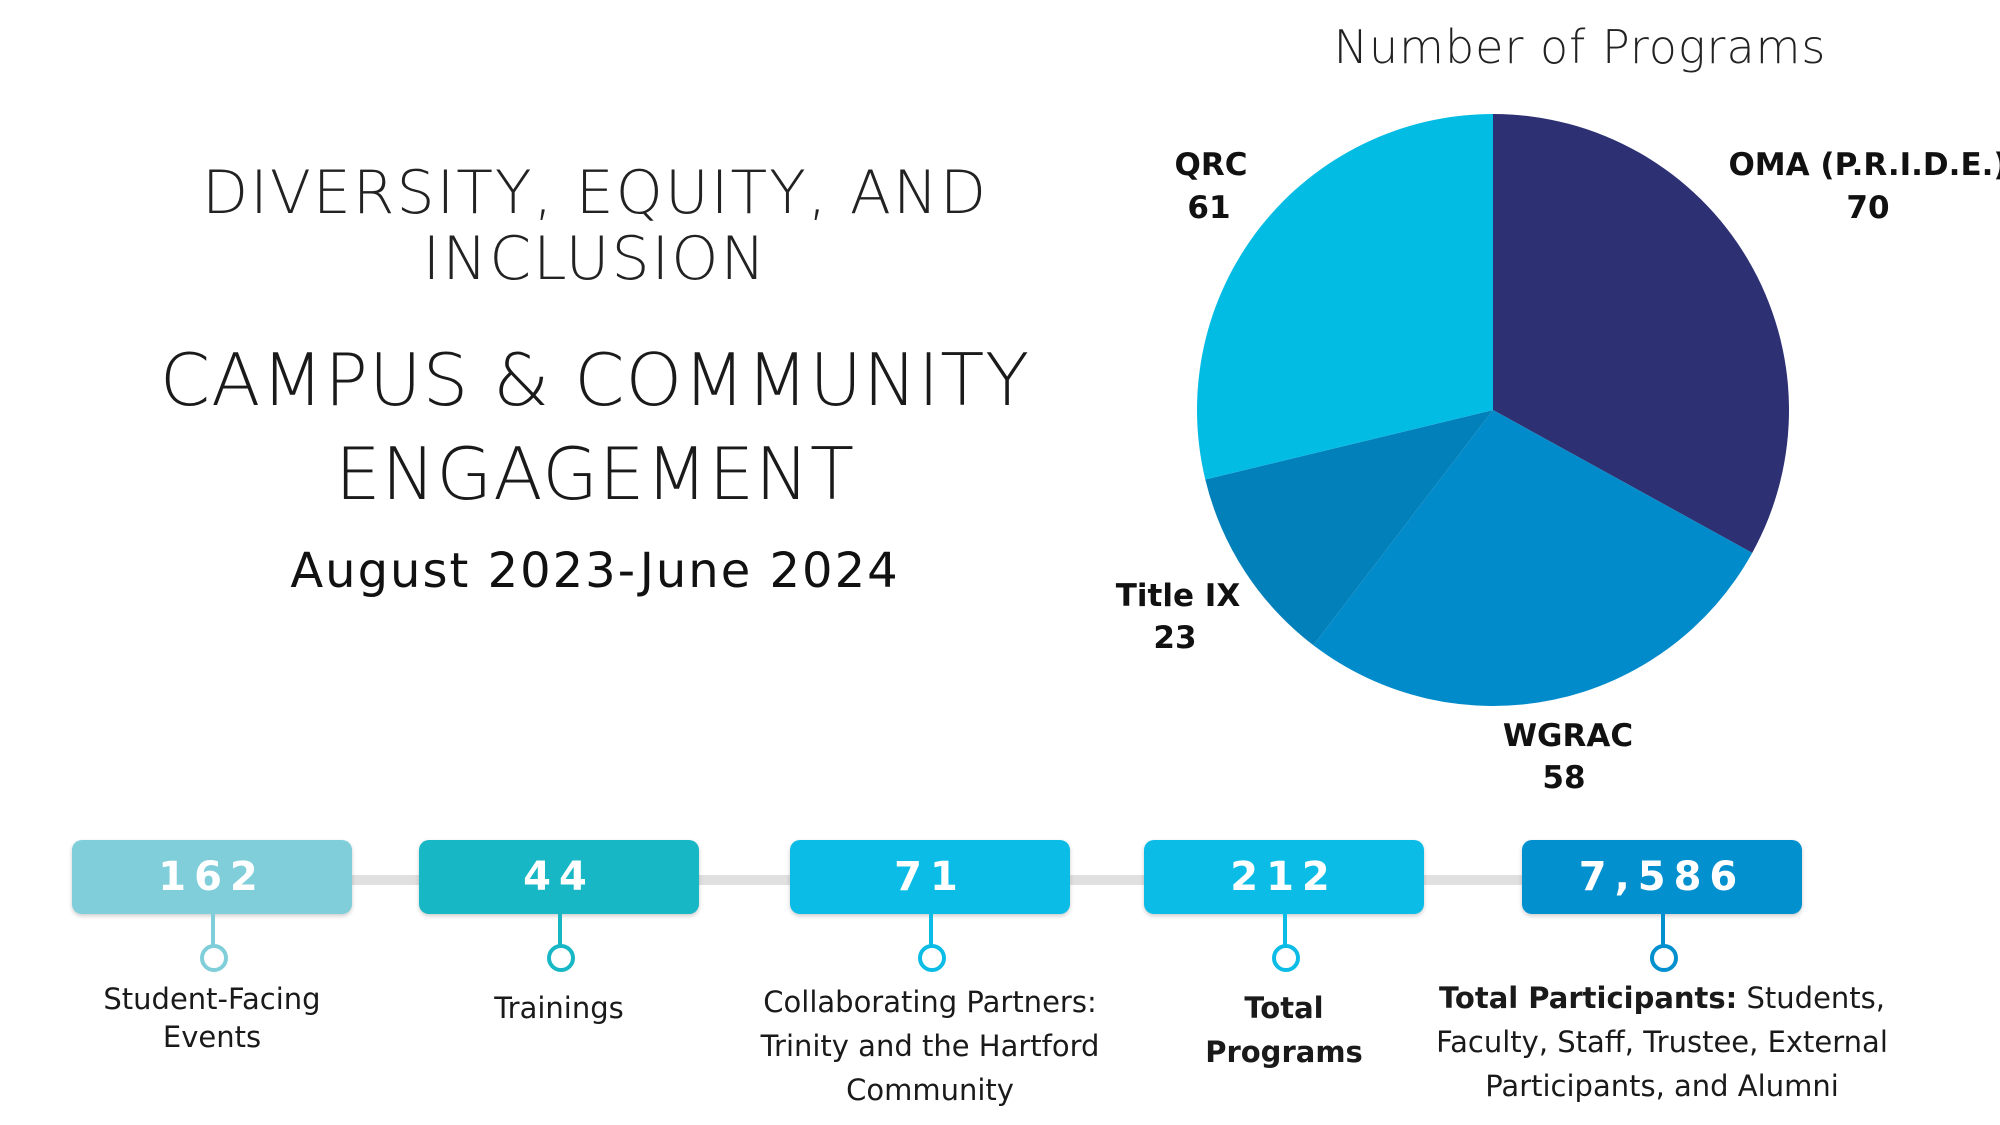 Image resolution: width=2000 pixels, height=1125 pixels. What do you see at coordinates (1568, 736) in the screenshot?
I see `slice-label-wgrac: WGRAC` at bounding box center [1568, 736].